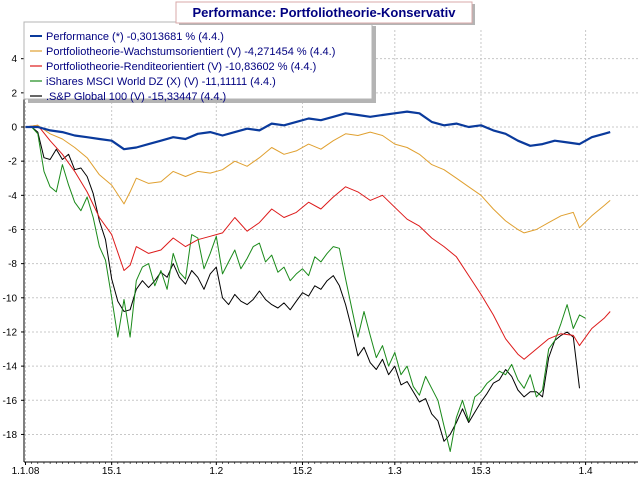 This screenshot has height=480, width=640. Describe the element at coordinates (303, 471) in the screenshot. I see `x-tick-label: 15.2` at that location.